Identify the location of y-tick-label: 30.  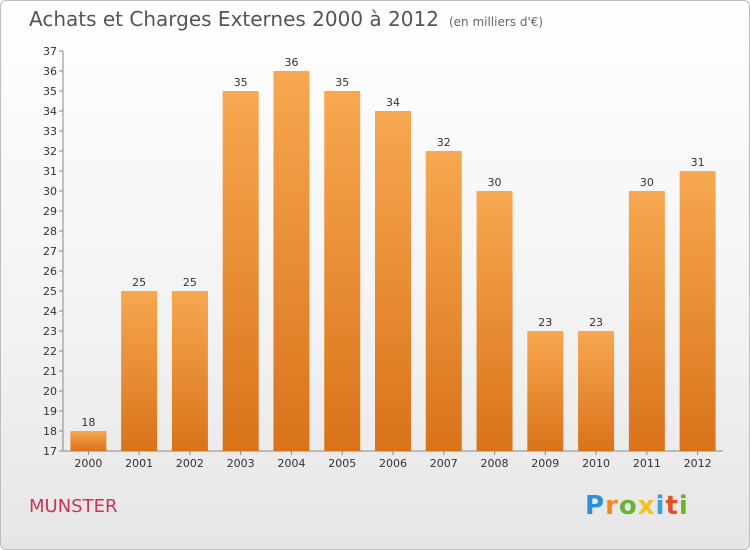
(50, 191).